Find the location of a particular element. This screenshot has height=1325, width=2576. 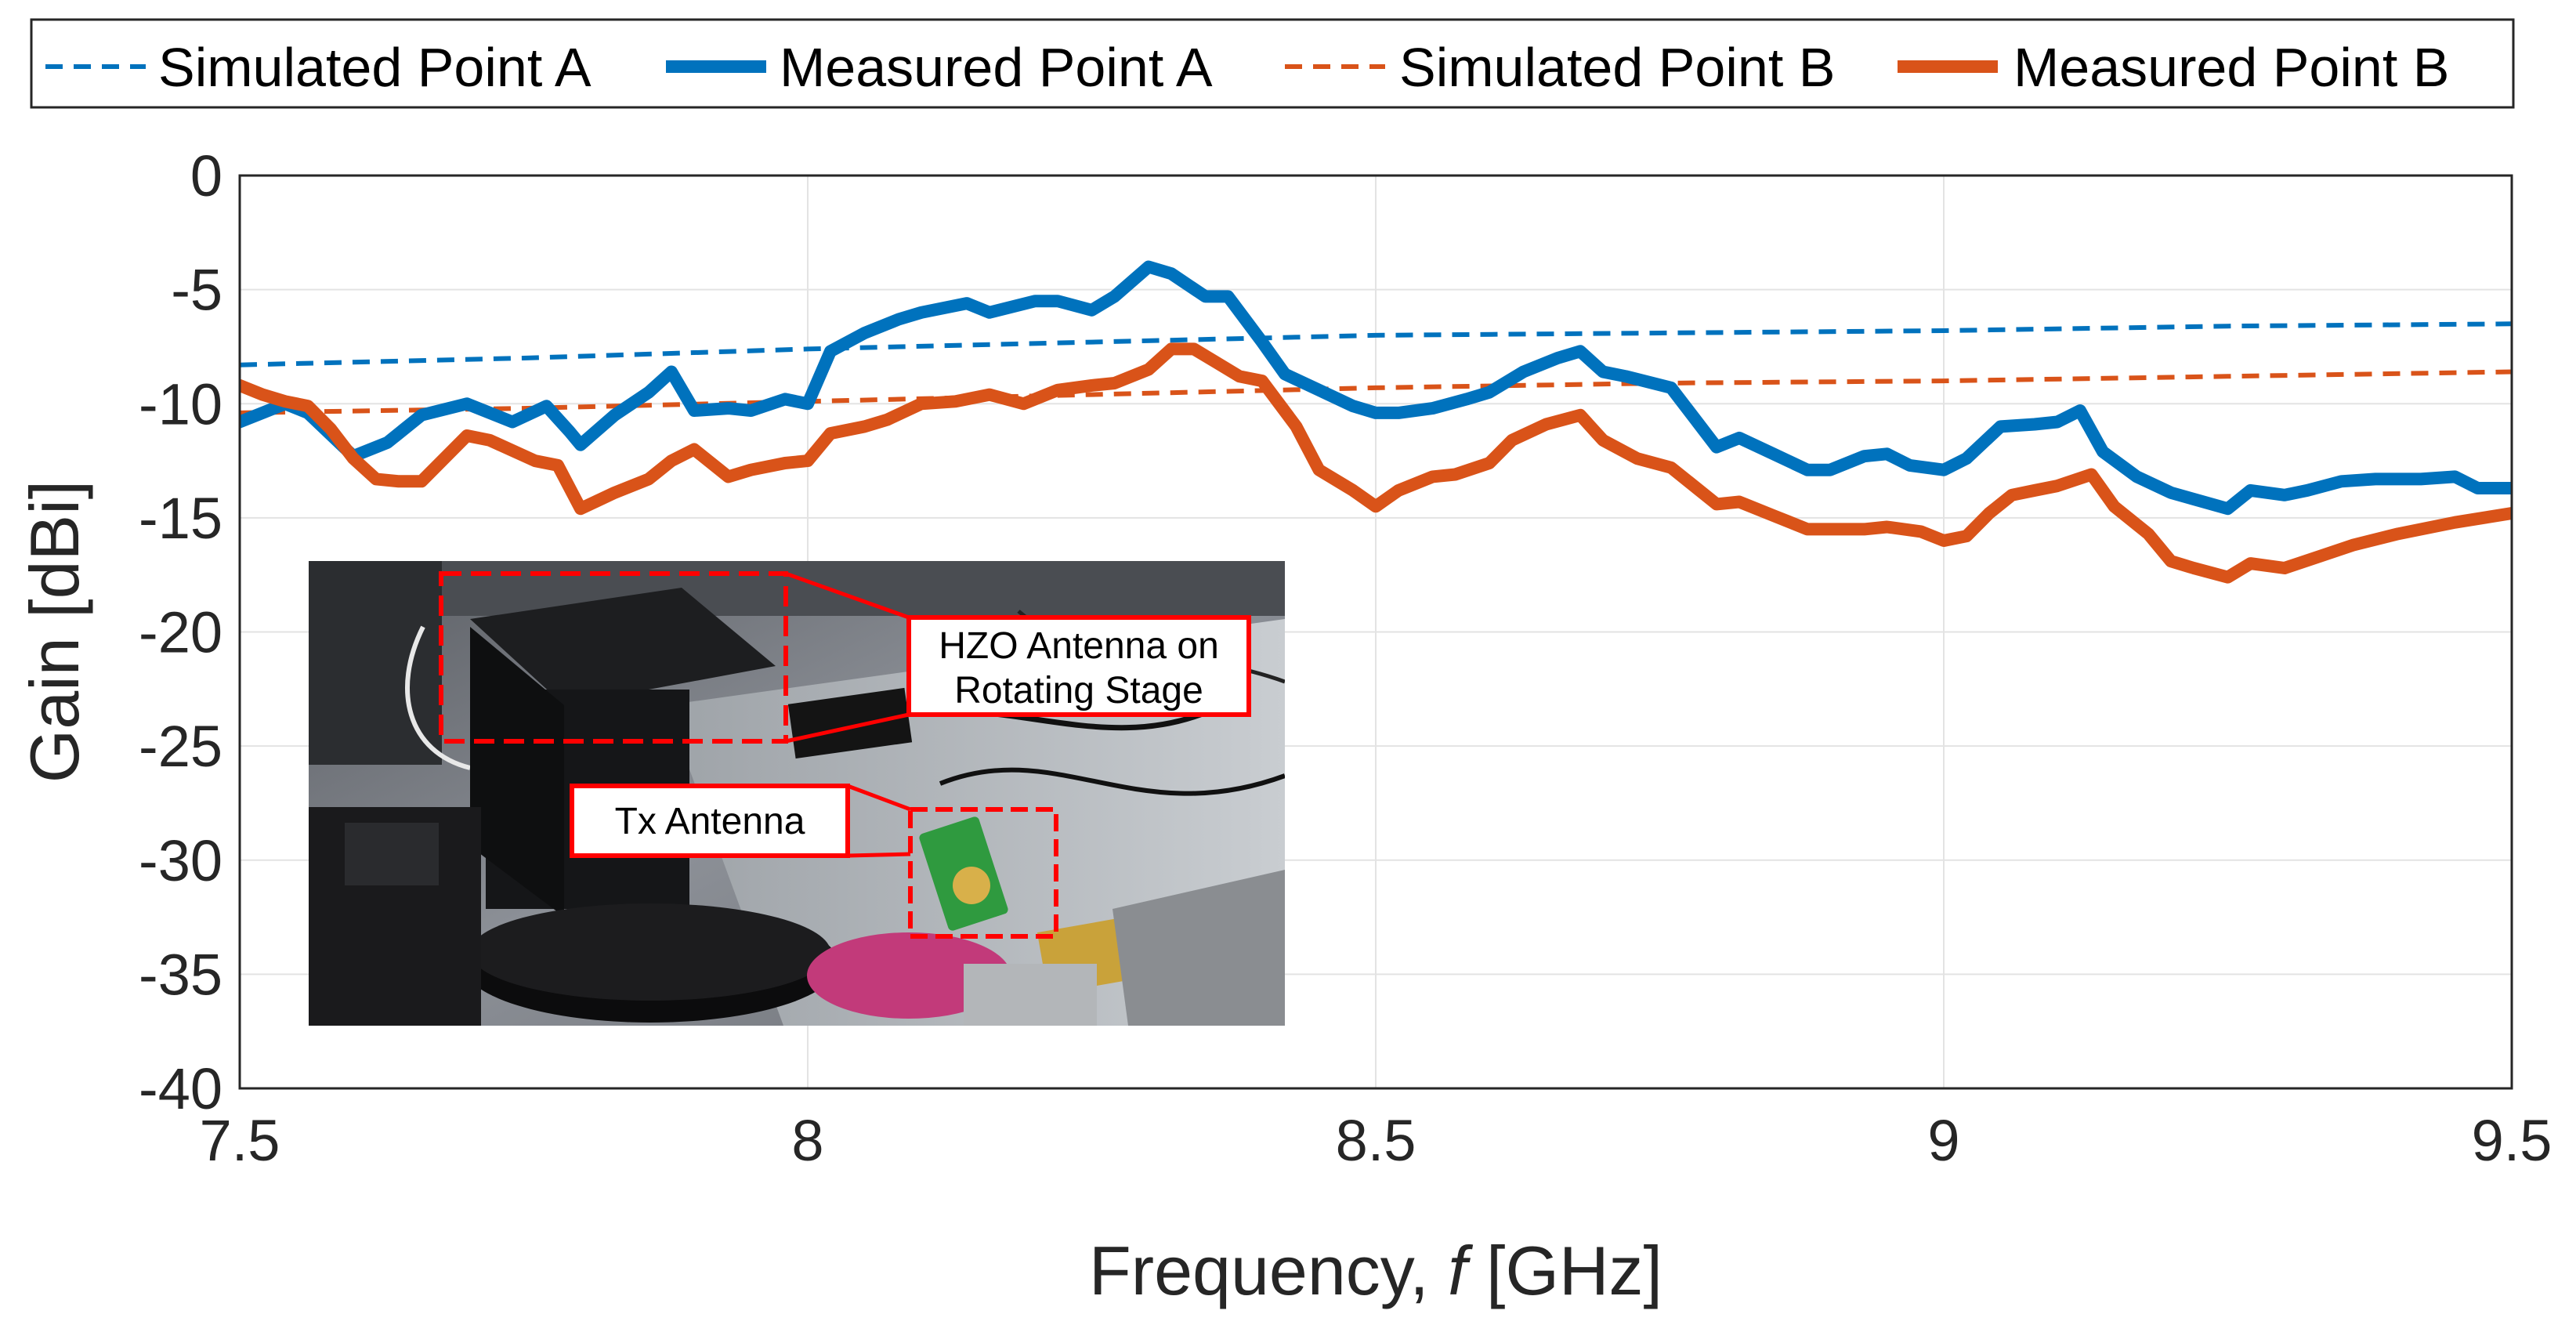

x-tick-label-1: 8 is located at coordinates (807, 1140).